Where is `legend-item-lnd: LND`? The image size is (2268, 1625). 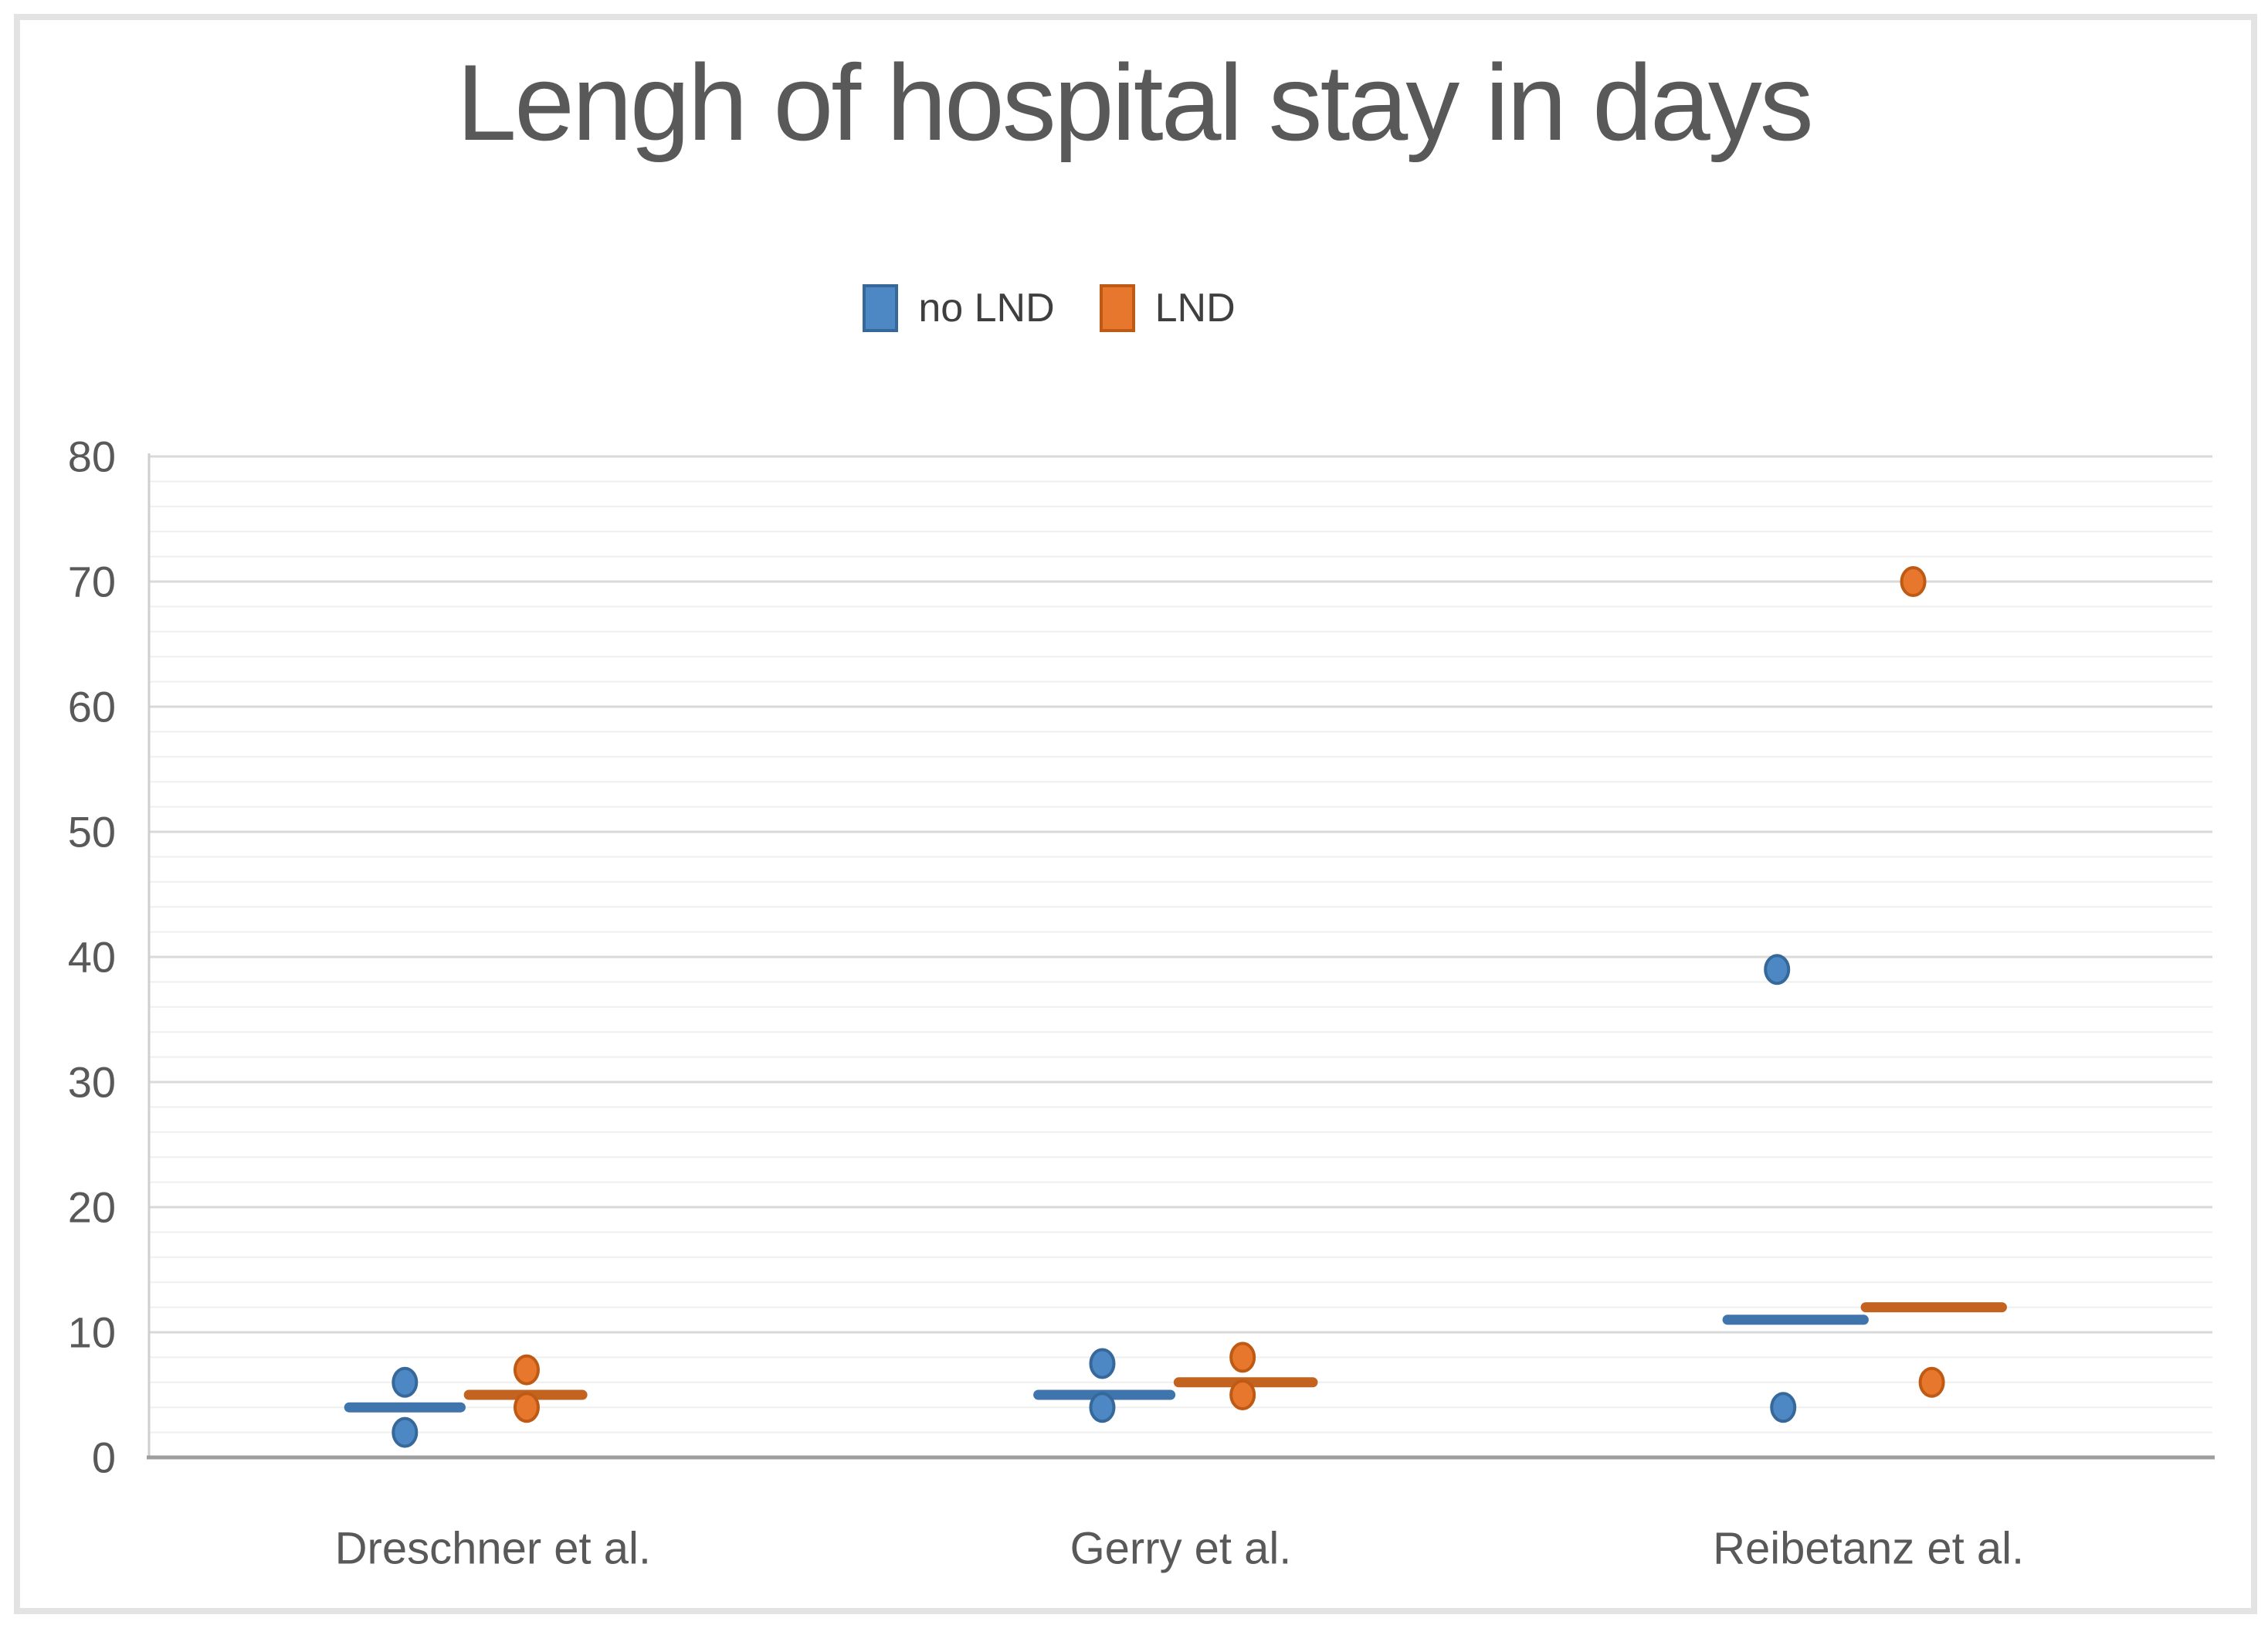 legend-item-lnd: LND is located at coordinates (1167, 308).